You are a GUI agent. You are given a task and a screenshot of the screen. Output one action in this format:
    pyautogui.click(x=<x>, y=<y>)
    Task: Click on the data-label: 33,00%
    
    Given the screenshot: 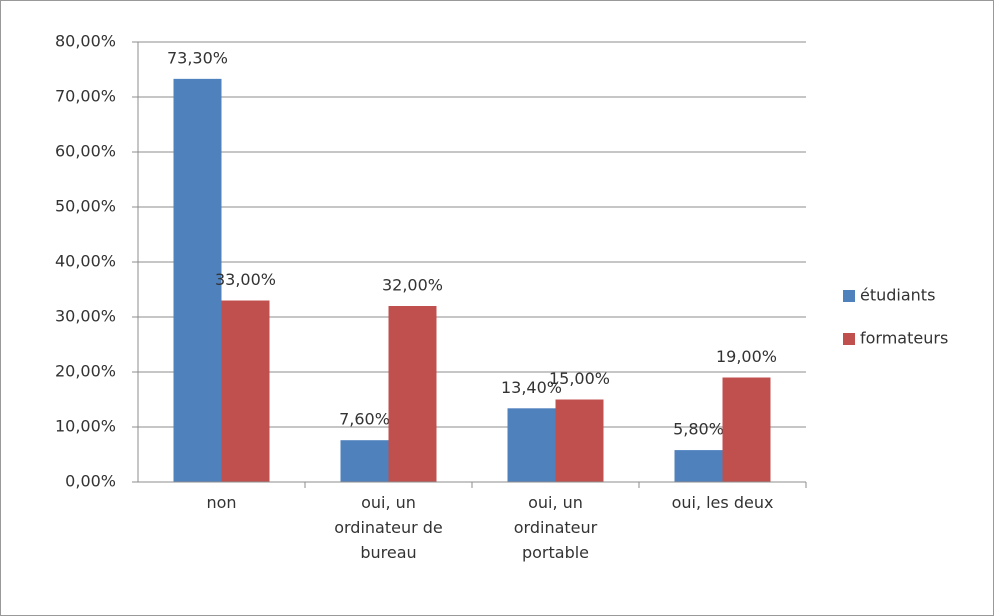 What is the action you would take?
    pyautogui.click(x=245, y=279)
    